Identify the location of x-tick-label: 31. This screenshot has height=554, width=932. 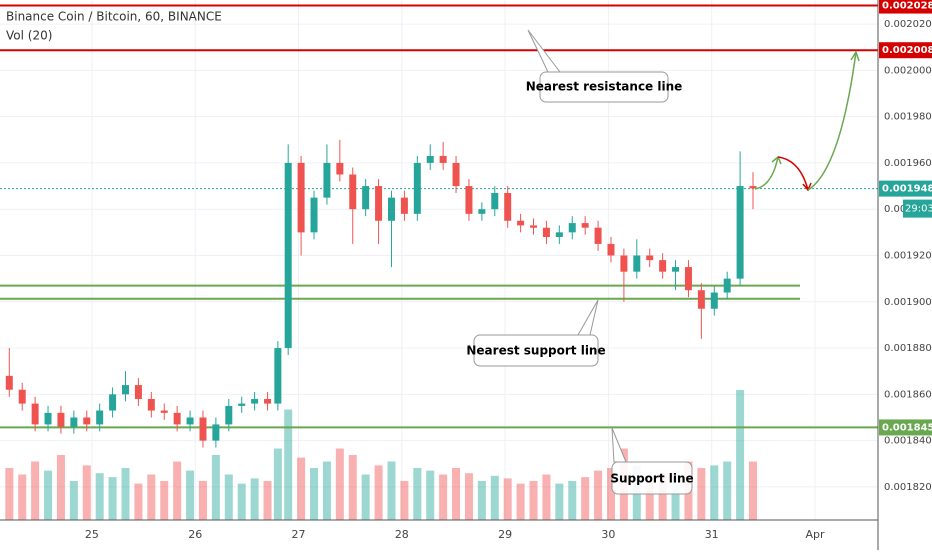
(712, 534).